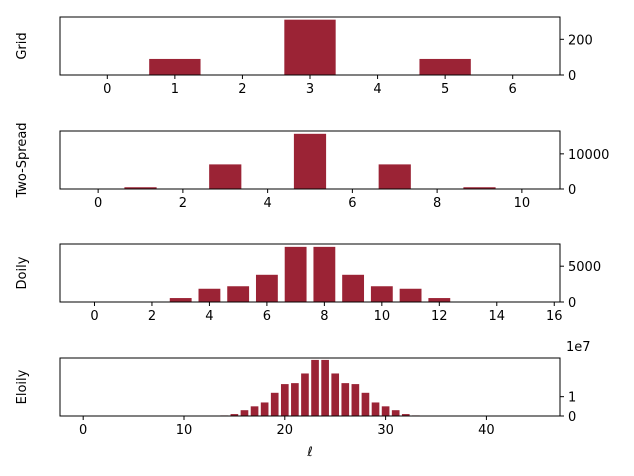  What do you see at coordinates (285, 430) in the screenshot?
I see `x-tick-label-4-20: 20` at bounding box center [285, 430].